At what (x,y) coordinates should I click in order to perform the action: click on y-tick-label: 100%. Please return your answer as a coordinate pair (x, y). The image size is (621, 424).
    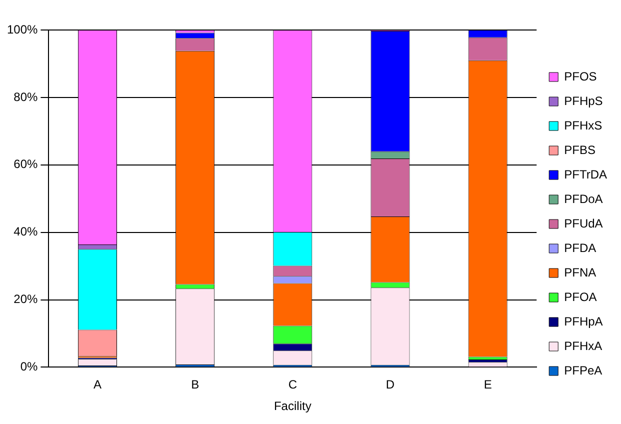
    Looking at the image, I should click on (22, 29).